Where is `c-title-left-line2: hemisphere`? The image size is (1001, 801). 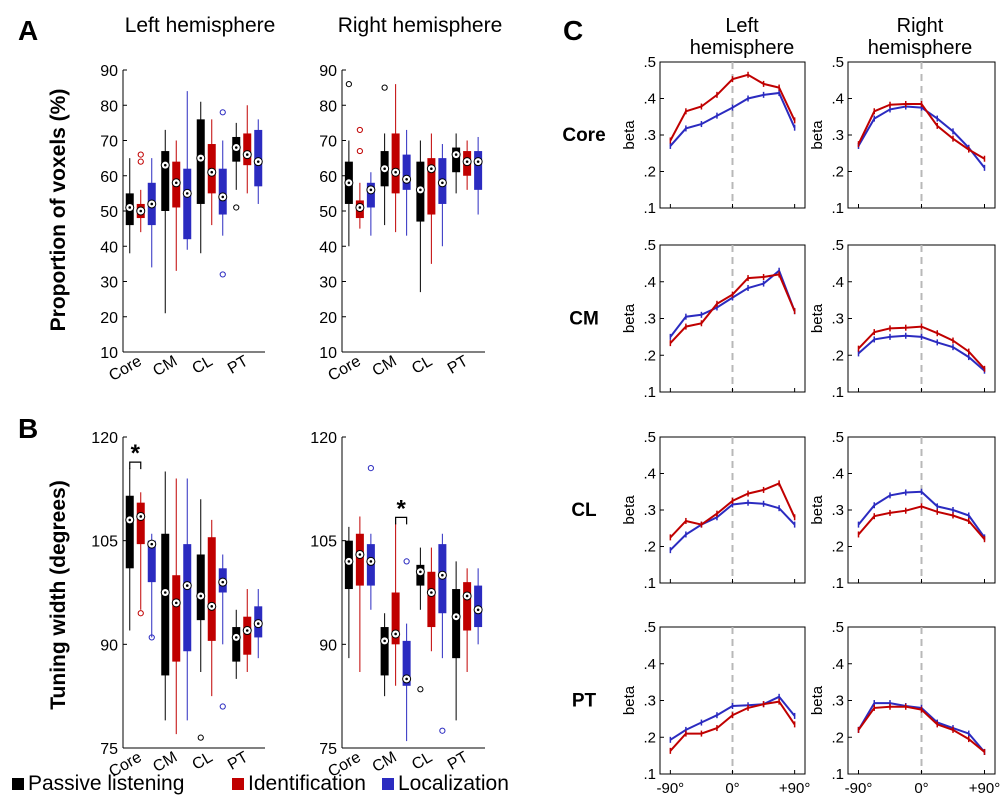
c-title-left-line2: hemisphere is located at coordinates (742, 48).